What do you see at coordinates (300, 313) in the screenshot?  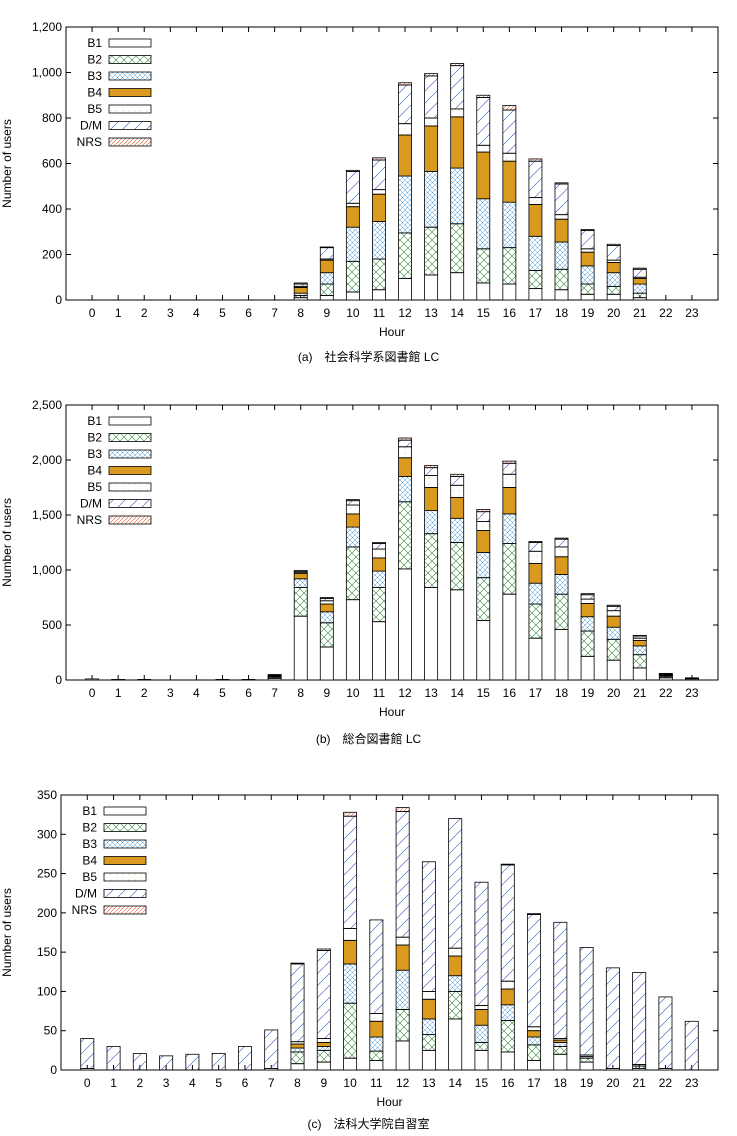 I see `x-tick-label: 8` at bounding box center [300, 313].